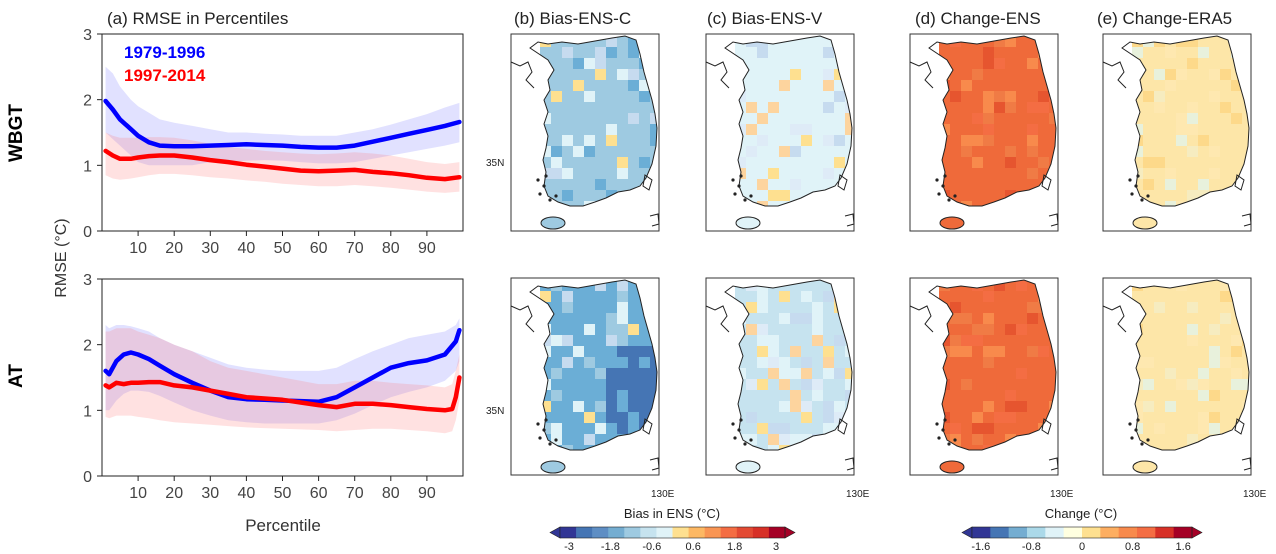 This screenshot has width=1276, height=554. Describe the element at coordinates (174, 493) in the screenshot. I see `x-tick-label: 20` at that location.